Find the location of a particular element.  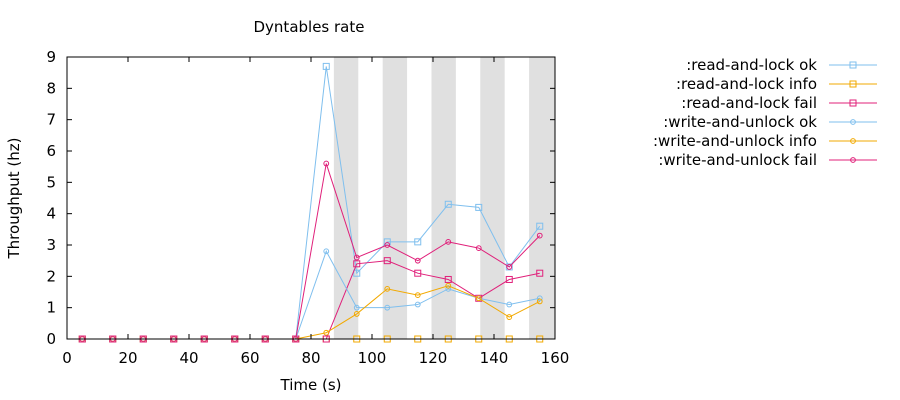

legend-label: :write-and-unlock info is located at coordinates (735, 141).